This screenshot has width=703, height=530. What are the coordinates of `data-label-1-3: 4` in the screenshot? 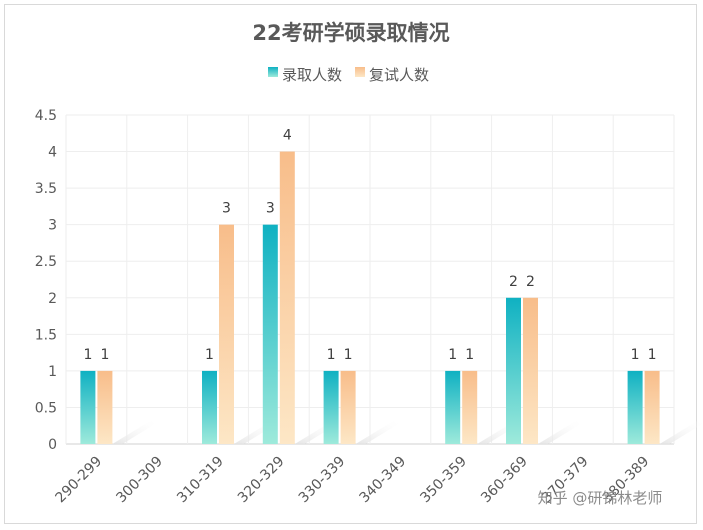 It's located at (287, 136).